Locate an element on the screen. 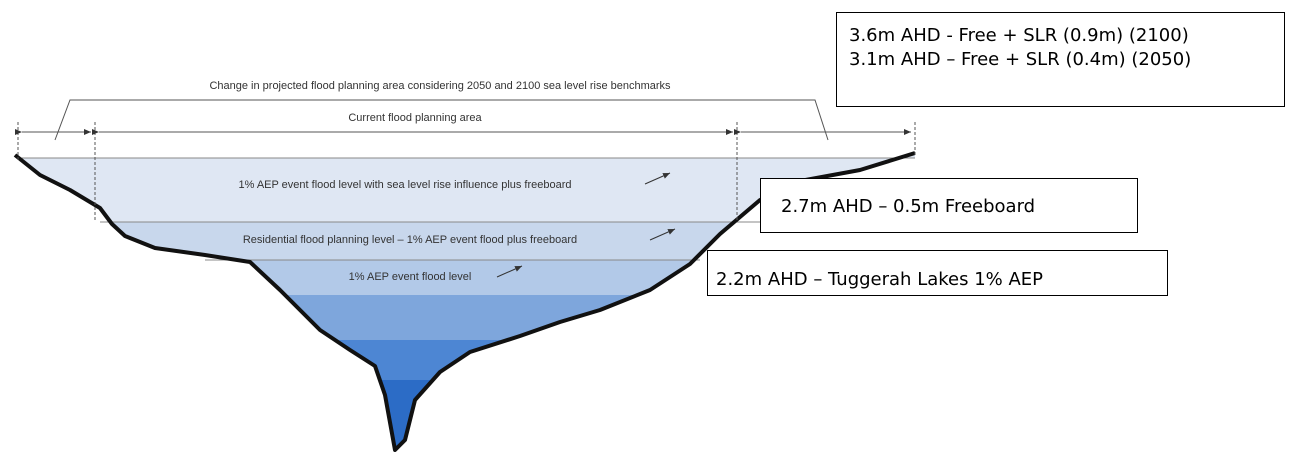 This screenshot has width=1298, height=452. level-box: 2.2m AHD – Tuggerah Lakes 1% AEP is located at coordinates (937, 273).